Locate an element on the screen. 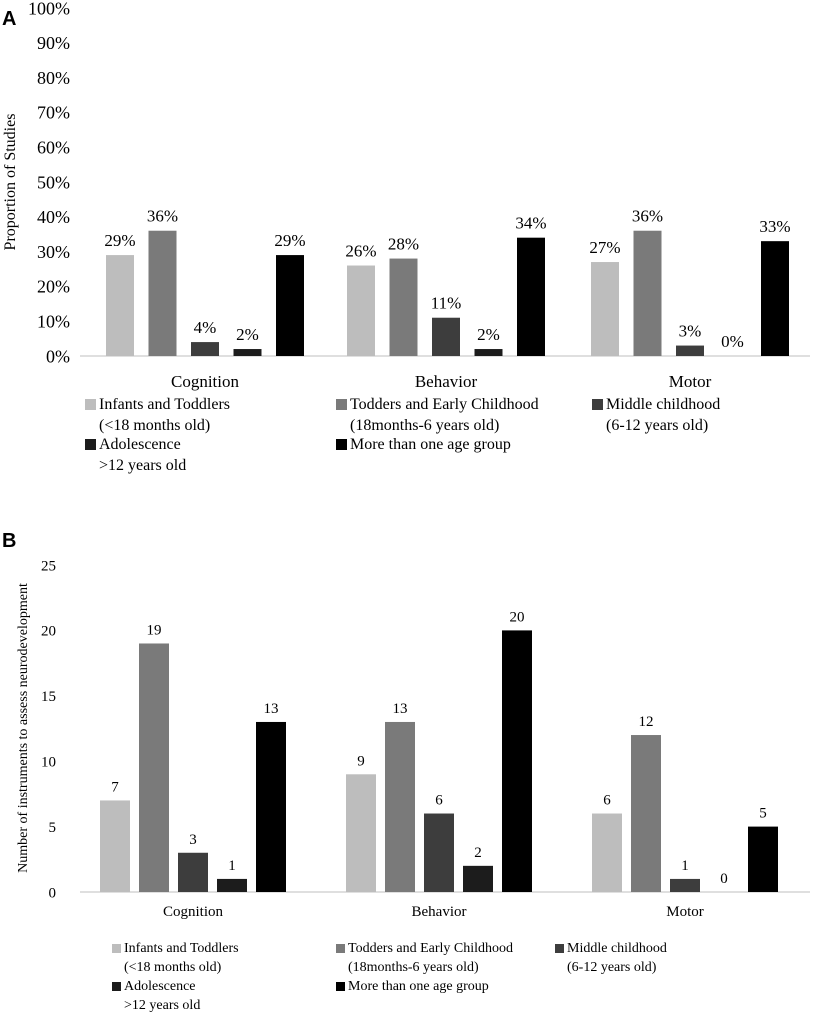 The image size is (813, 1015). y-tick-label: 0% is located at coordinates (58, 356).